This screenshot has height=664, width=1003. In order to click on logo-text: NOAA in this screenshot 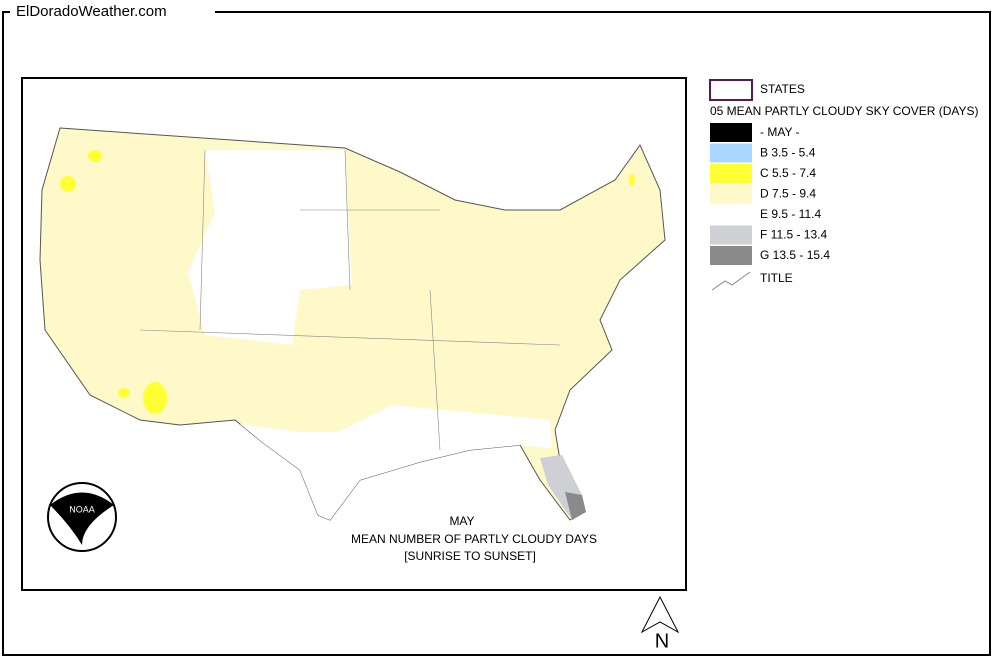, I will do `click(82, 509)`.